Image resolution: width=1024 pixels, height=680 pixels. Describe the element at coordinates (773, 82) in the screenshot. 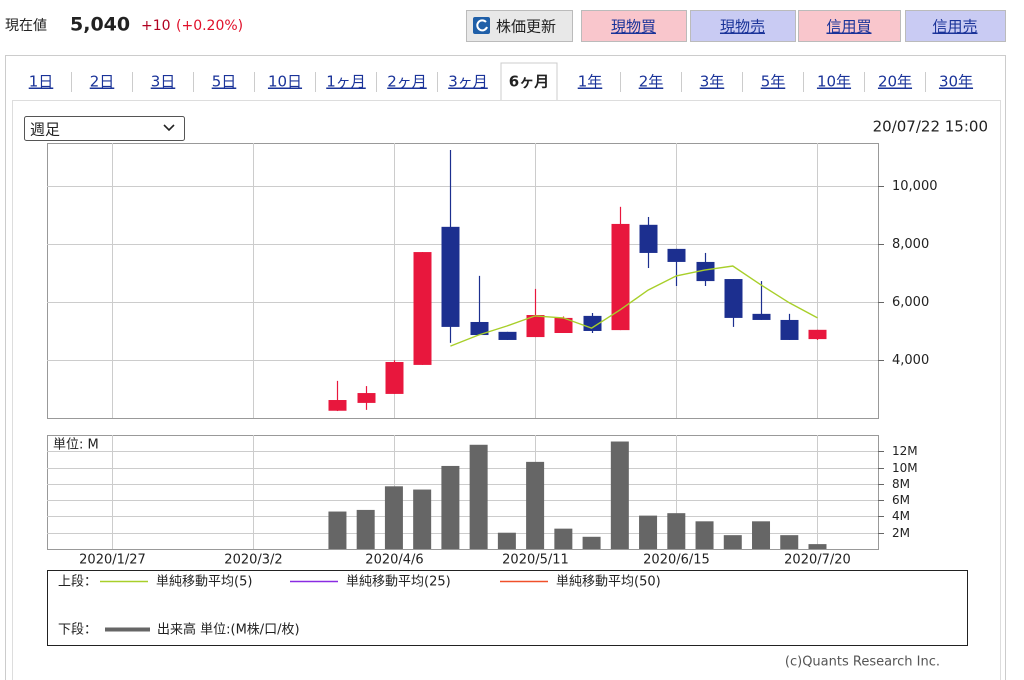

I see `tab: 5年` at that location.